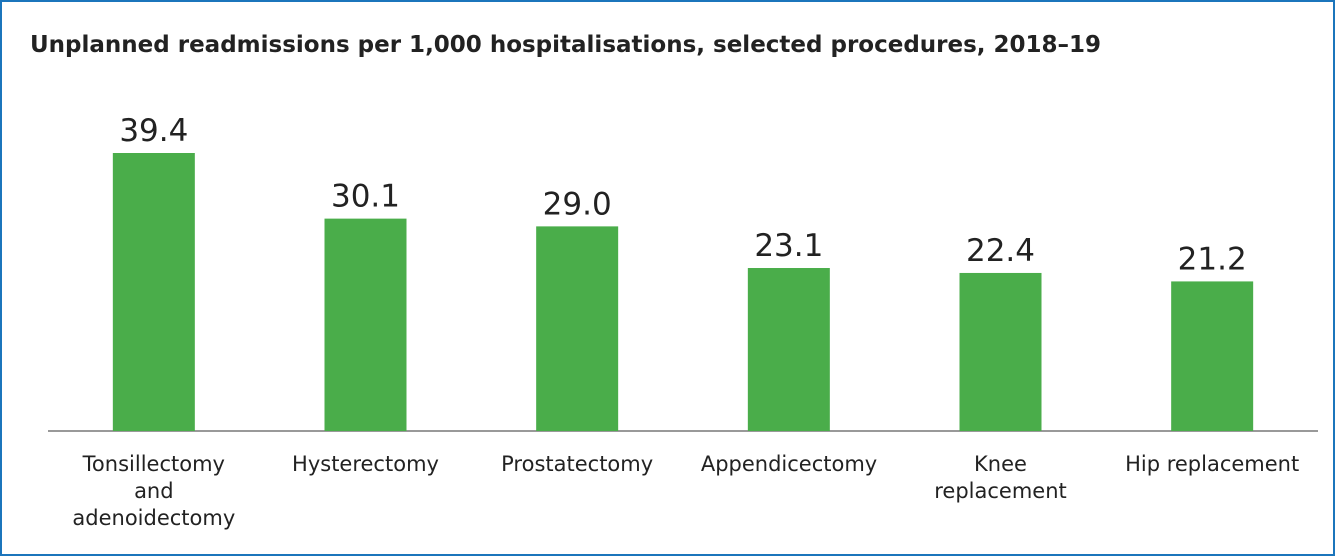  Describe the element at coordinates (788, 246) in the screenshot. I see `data-label: 23.1` at that location.